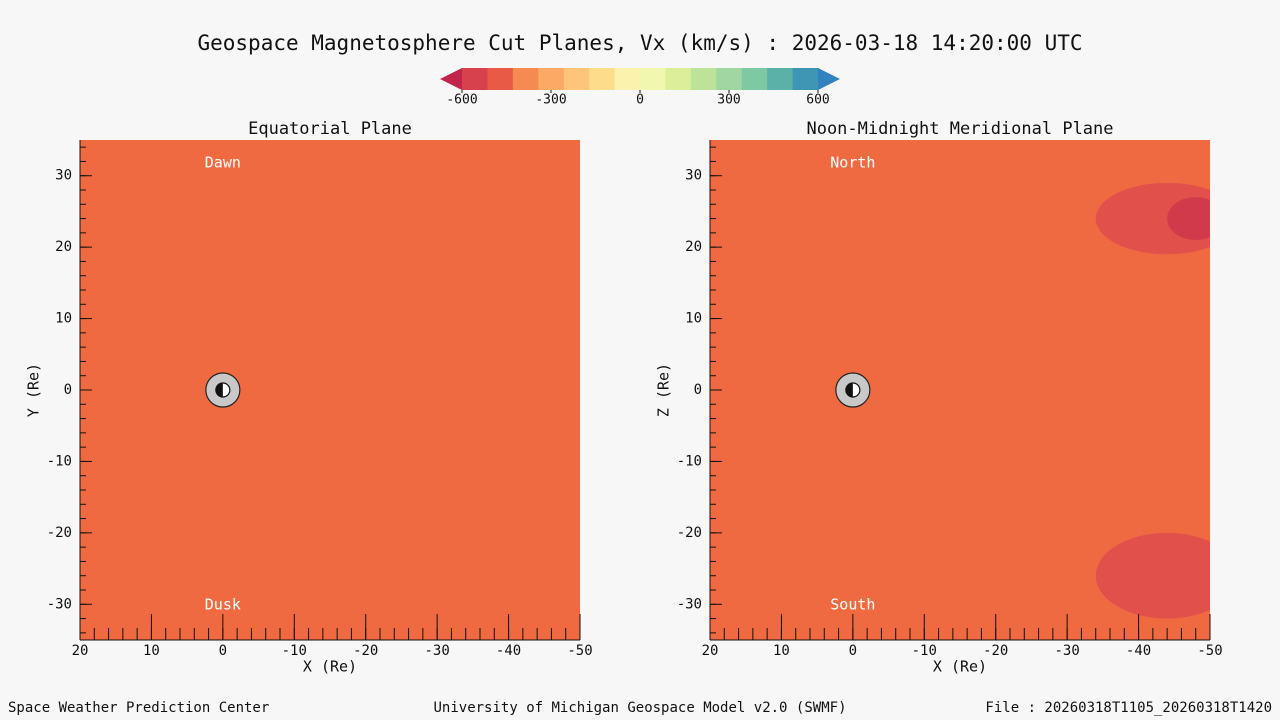  I want to click on annotation: Dawn, so click(223, 163).